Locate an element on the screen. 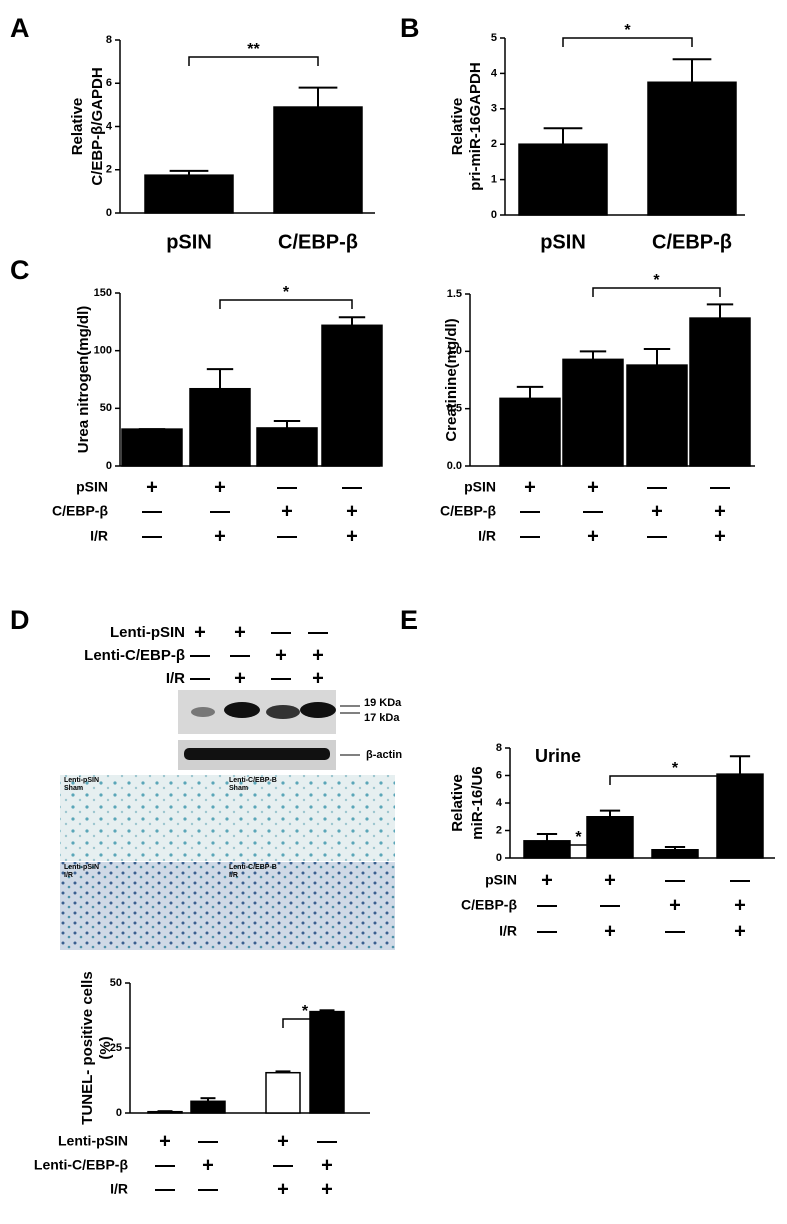  micrograph-label: Lenti-pSIN is located at coordinates (81, 867).